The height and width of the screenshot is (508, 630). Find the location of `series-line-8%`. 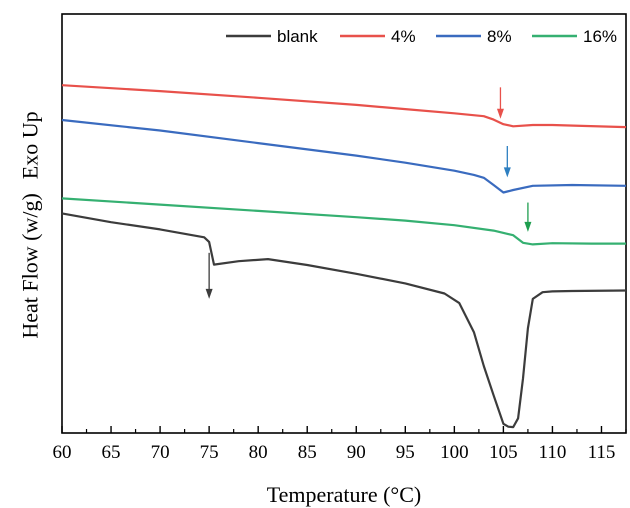

series-line-8% is located at coordinates (344, 156).